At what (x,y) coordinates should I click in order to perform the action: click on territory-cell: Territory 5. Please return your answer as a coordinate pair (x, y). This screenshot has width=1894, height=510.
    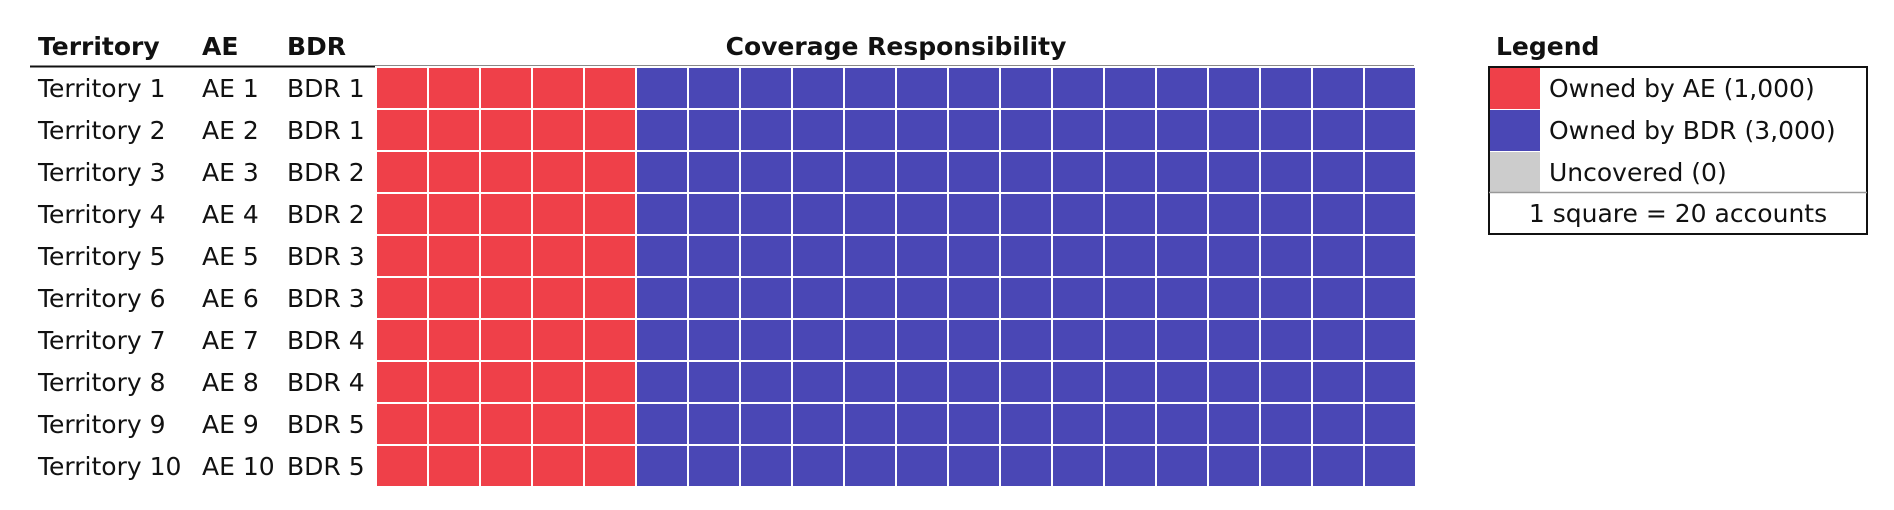
    Looking at the image, I should click on (101, 256).